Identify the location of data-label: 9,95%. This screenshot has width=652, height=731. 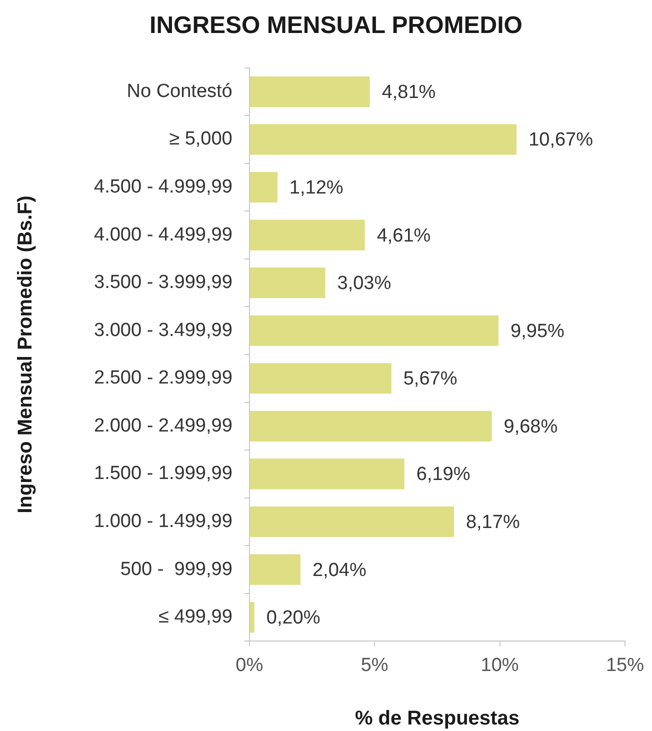
(537, 331).